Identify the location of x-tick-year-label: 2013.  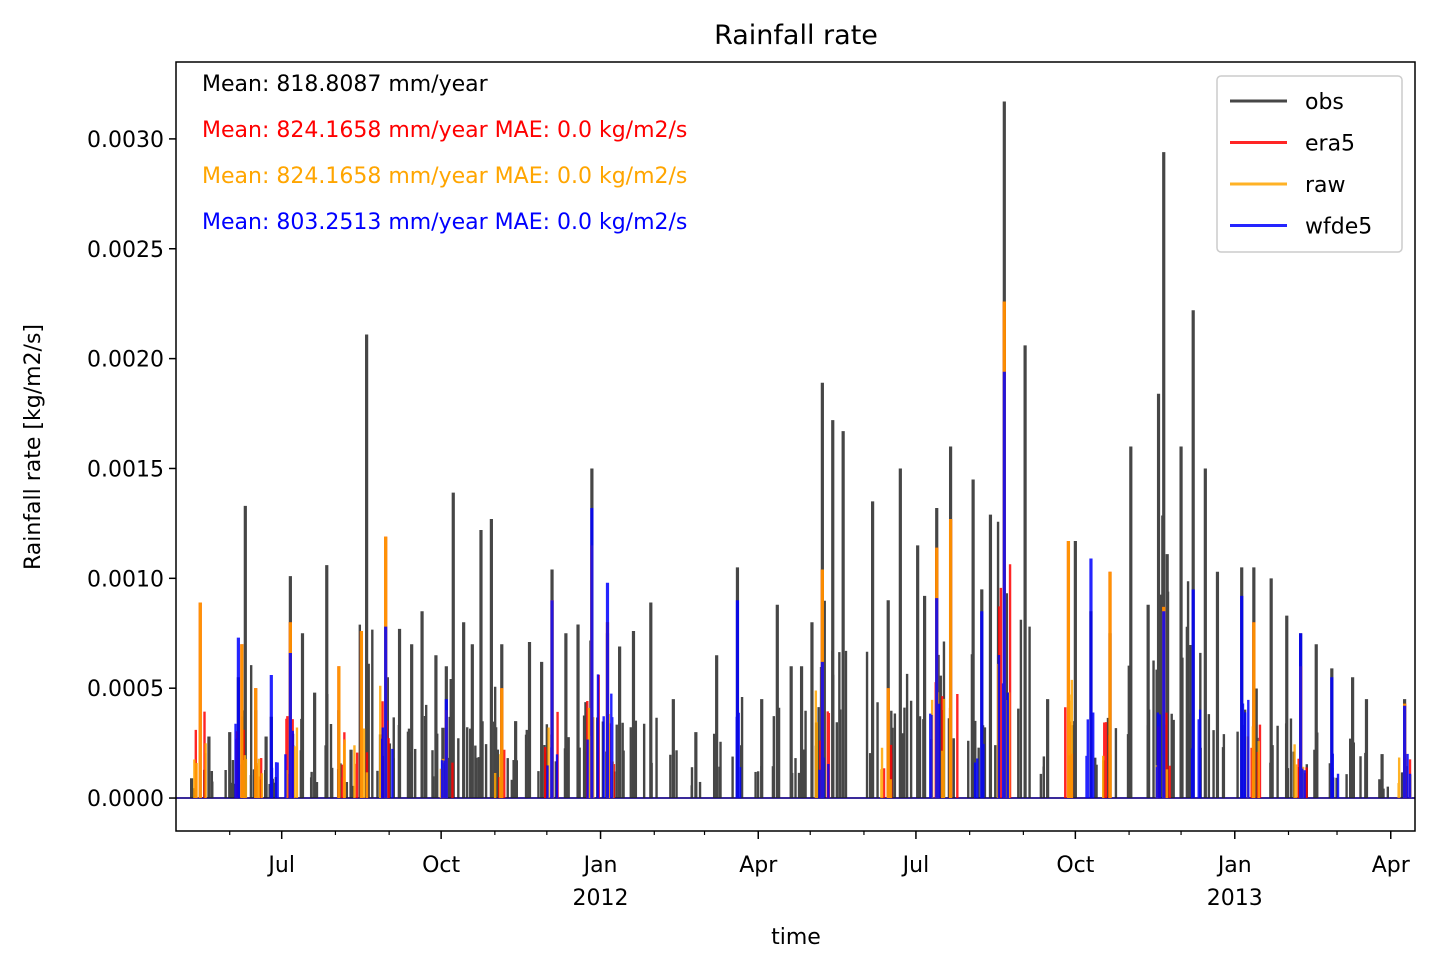
(1235, 898).